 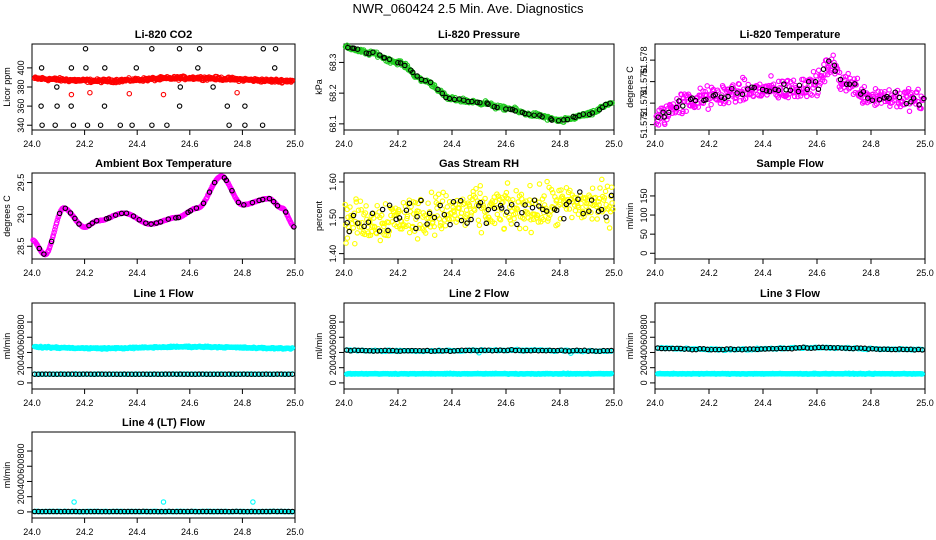 I want to click on y-tick-label: 68.1, so click(x=333, y=124).